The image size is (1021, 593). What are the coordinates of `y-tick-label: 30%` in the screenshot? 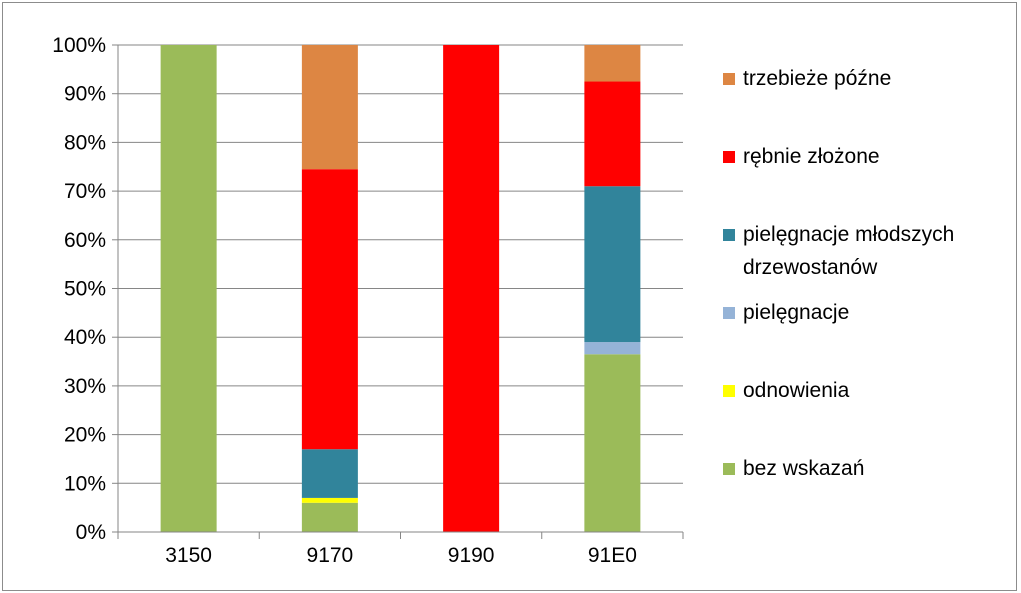 It's located at (85, 386).